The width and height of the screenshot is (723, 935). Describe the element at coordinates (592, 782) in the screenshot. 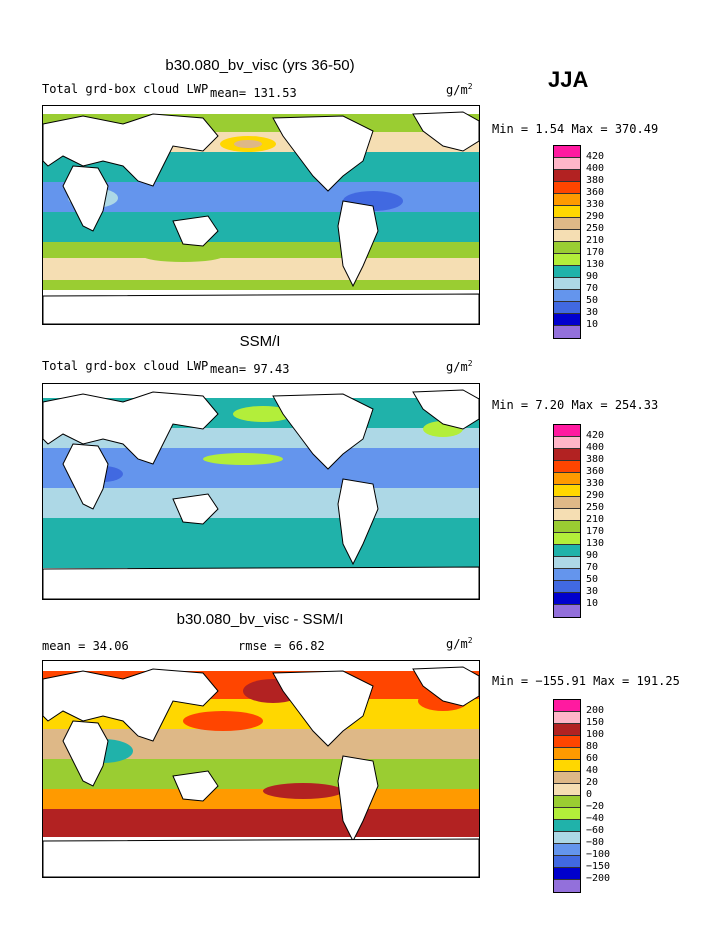

I see `colorbar-label: 20` at that location.